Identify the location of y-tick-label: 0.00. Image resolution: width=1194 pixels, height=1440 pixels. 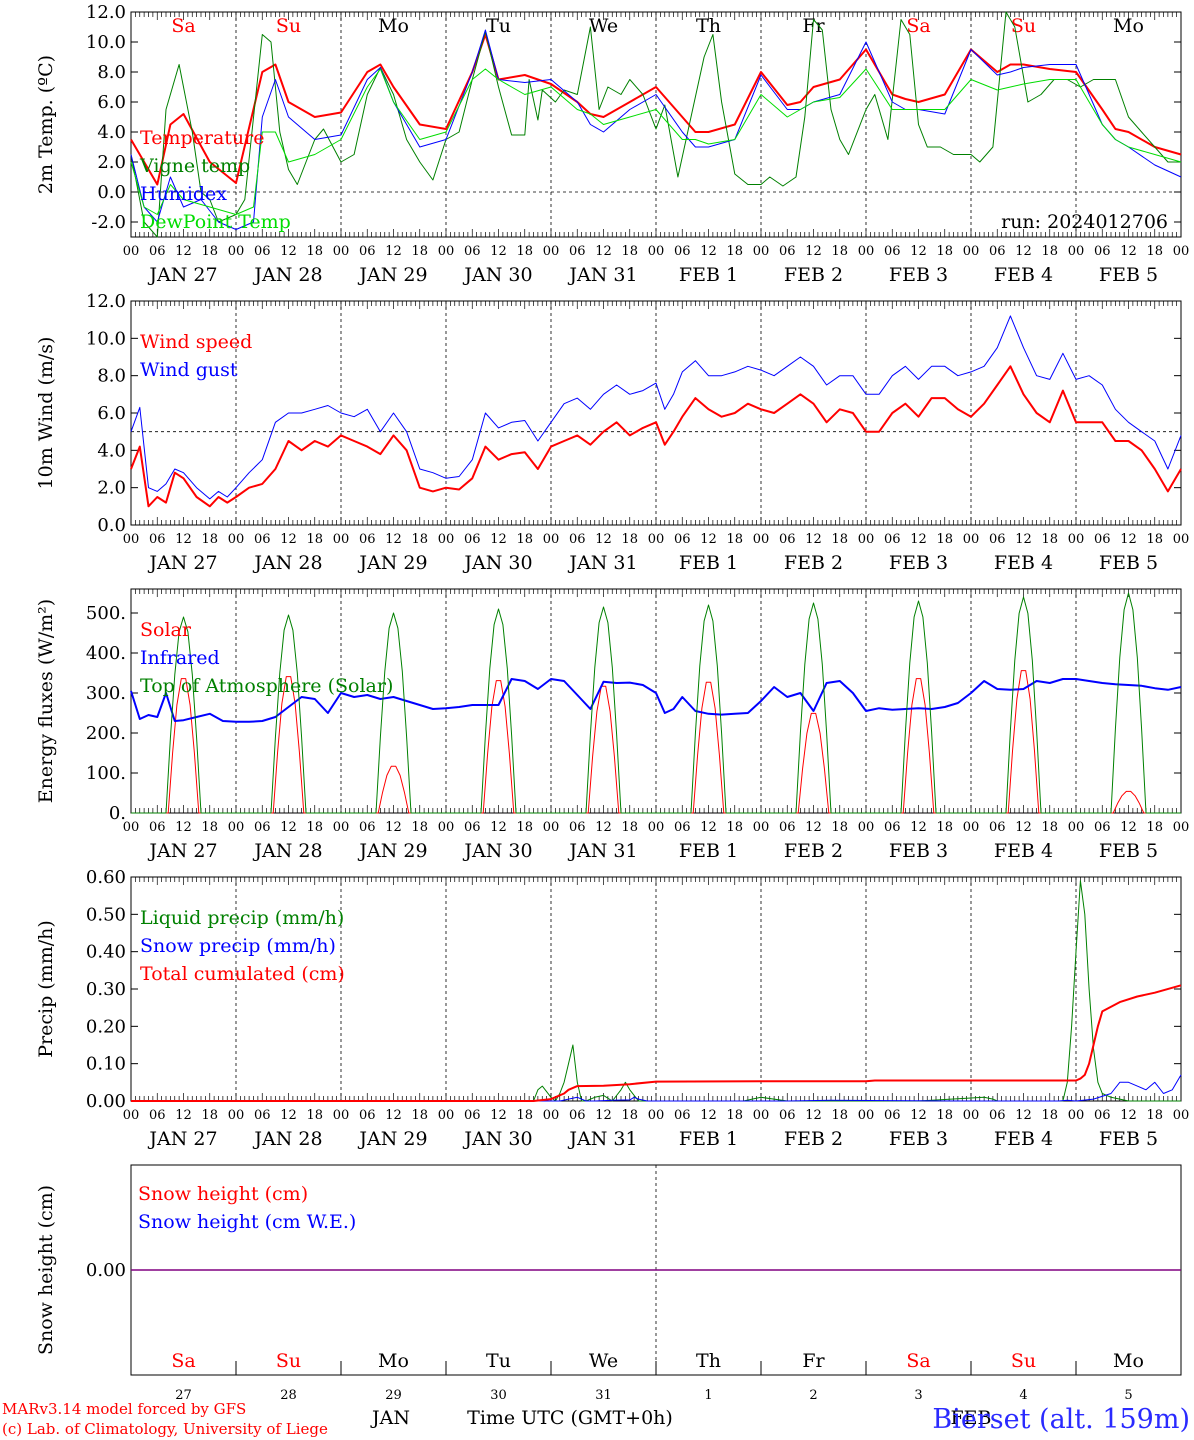
(106, 1270).